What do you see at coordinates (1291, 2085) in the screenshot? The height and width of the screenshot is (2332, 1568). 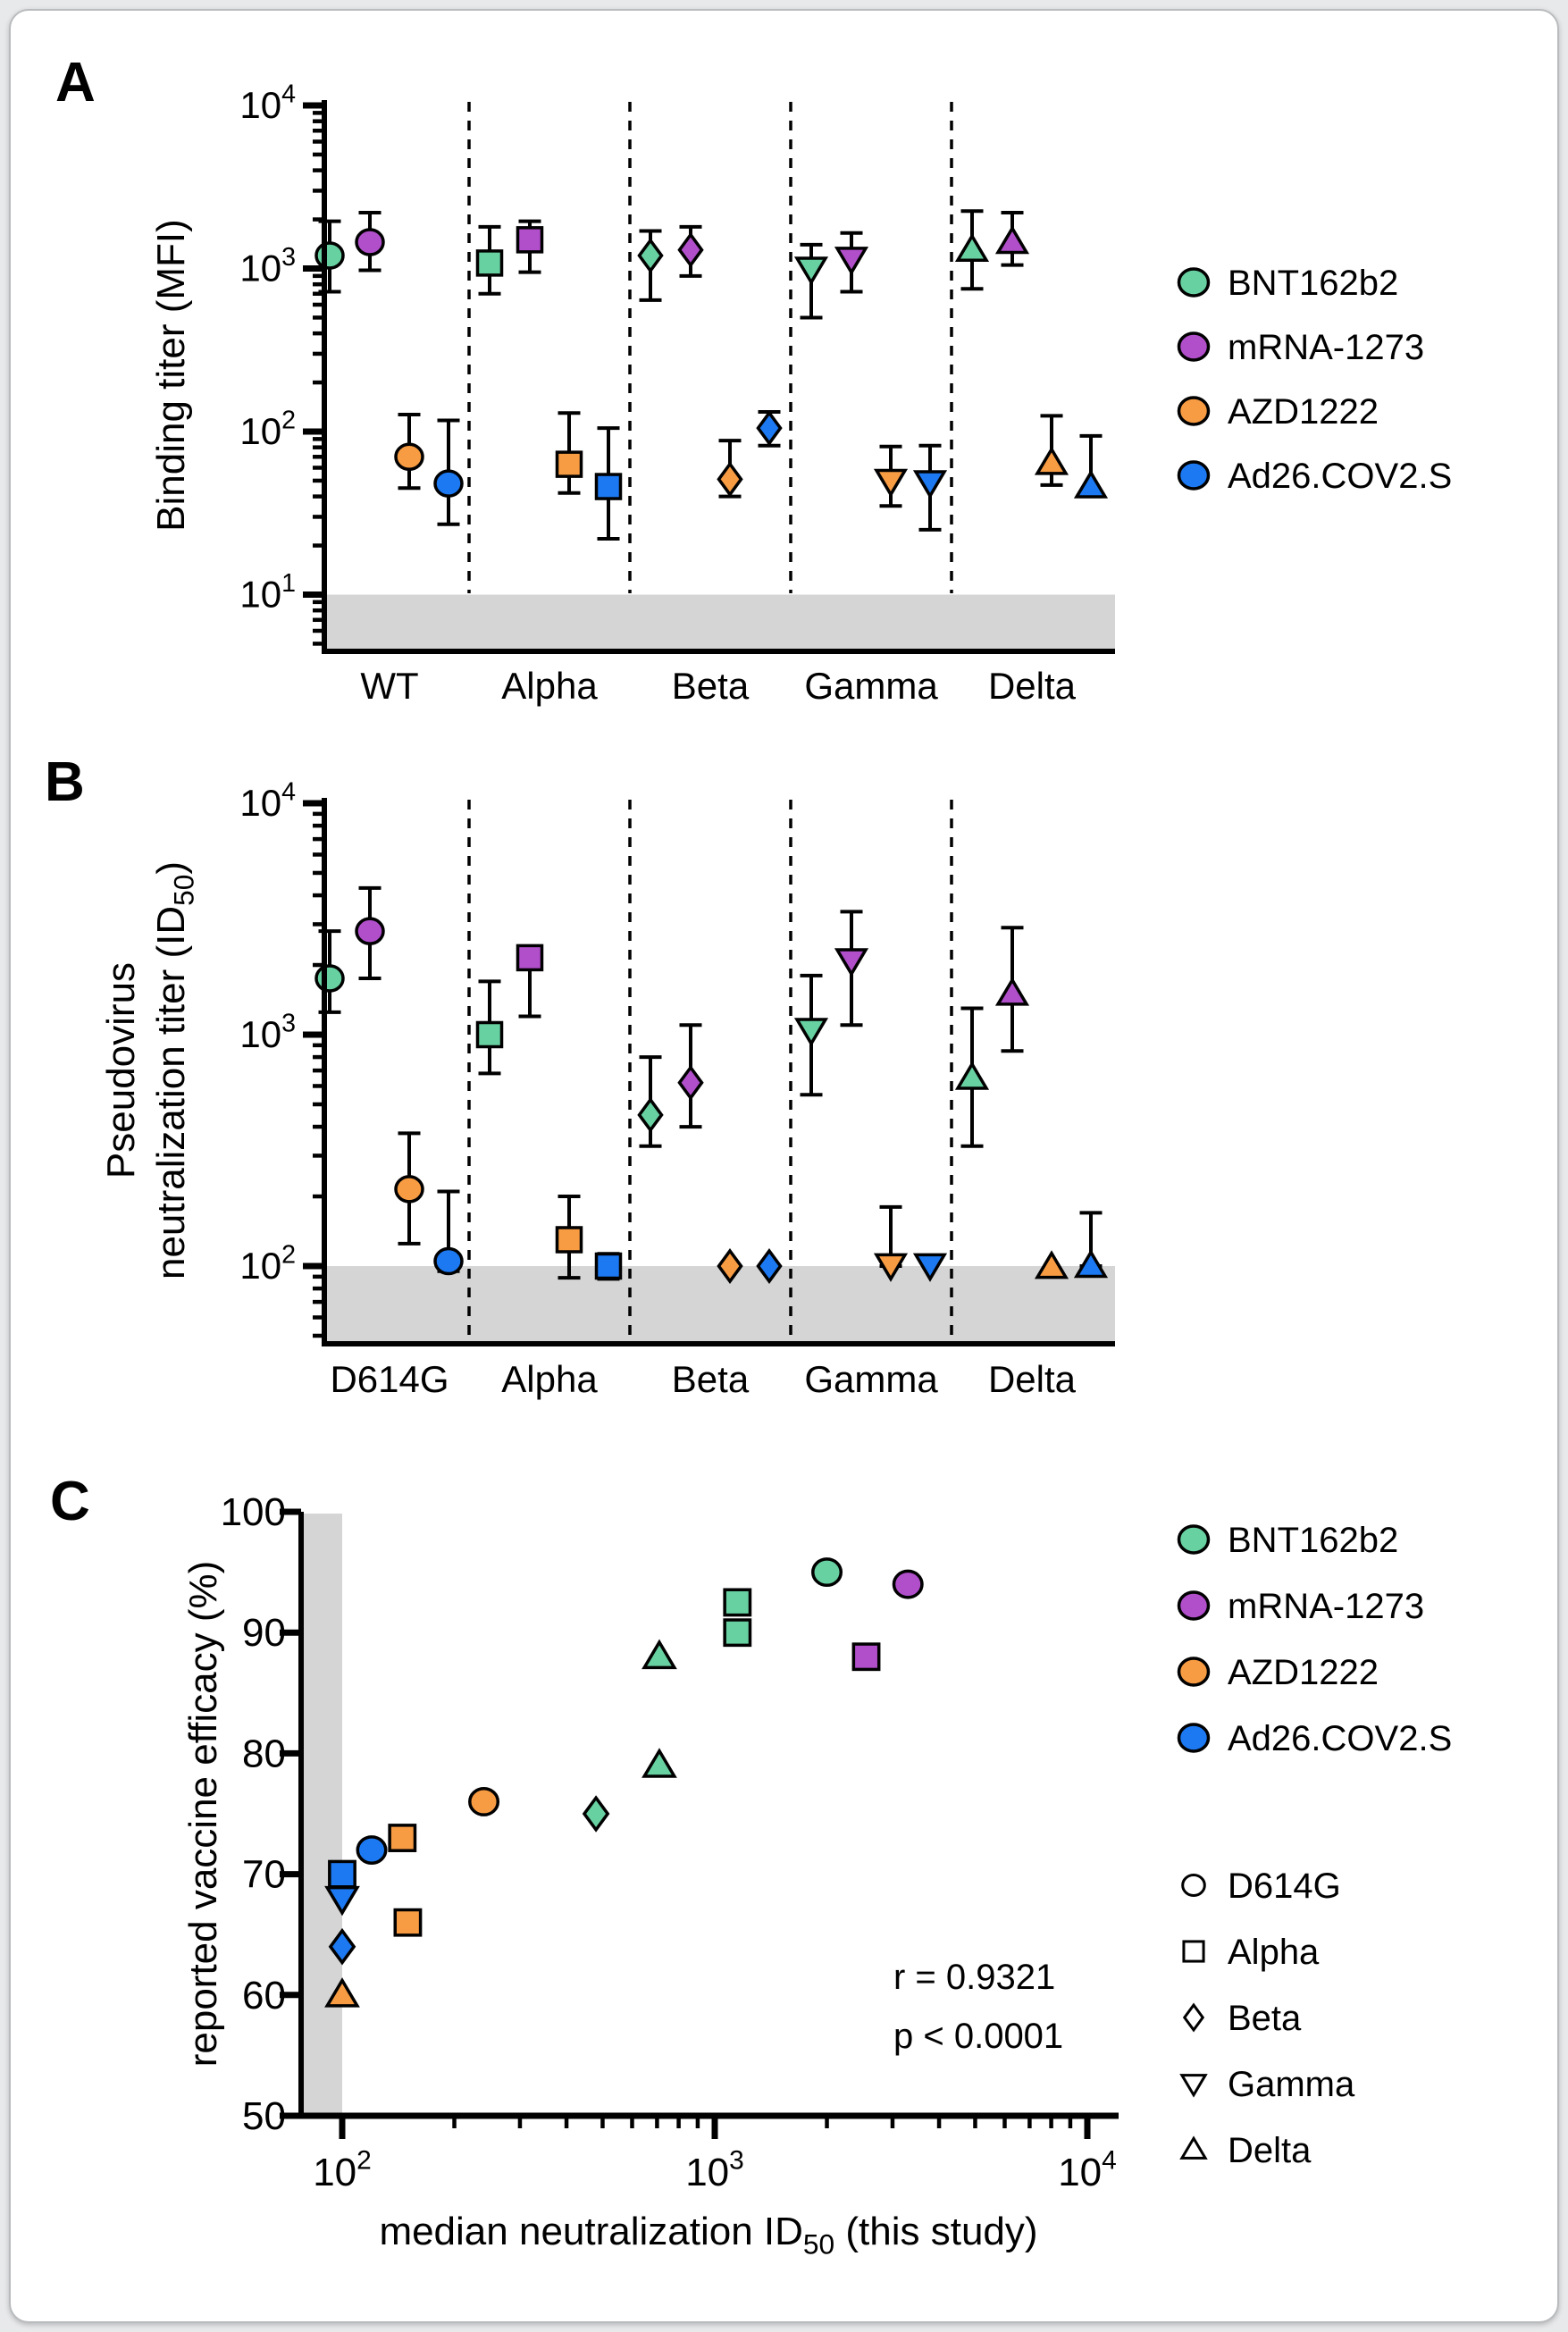 I see `legend-label: Gamma` at bounding box center [1291, 2085].